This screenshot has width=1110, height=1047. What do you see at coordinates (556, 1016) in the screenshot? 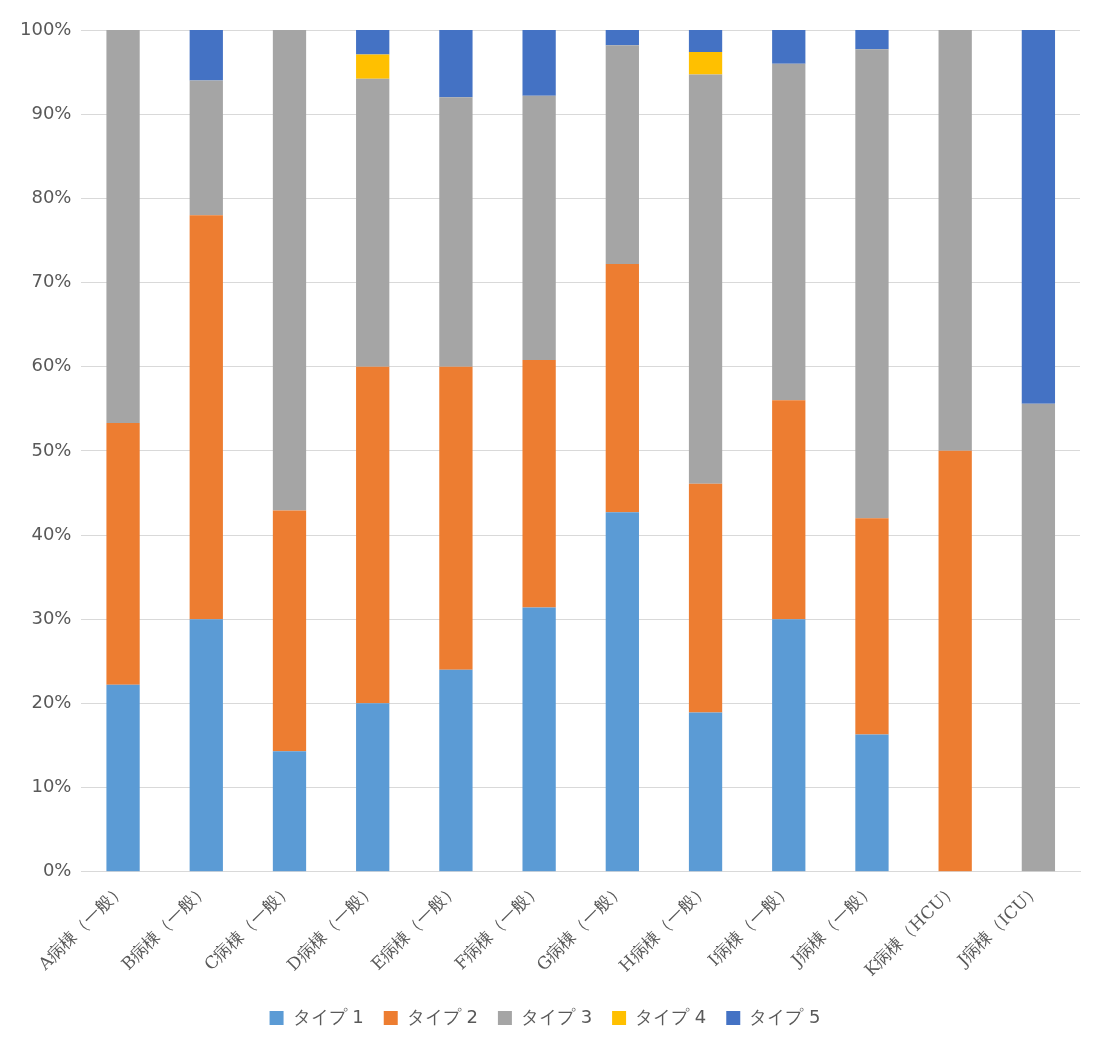
I see `legend-label: タイプ 3` at bounding box center [556, 1016].